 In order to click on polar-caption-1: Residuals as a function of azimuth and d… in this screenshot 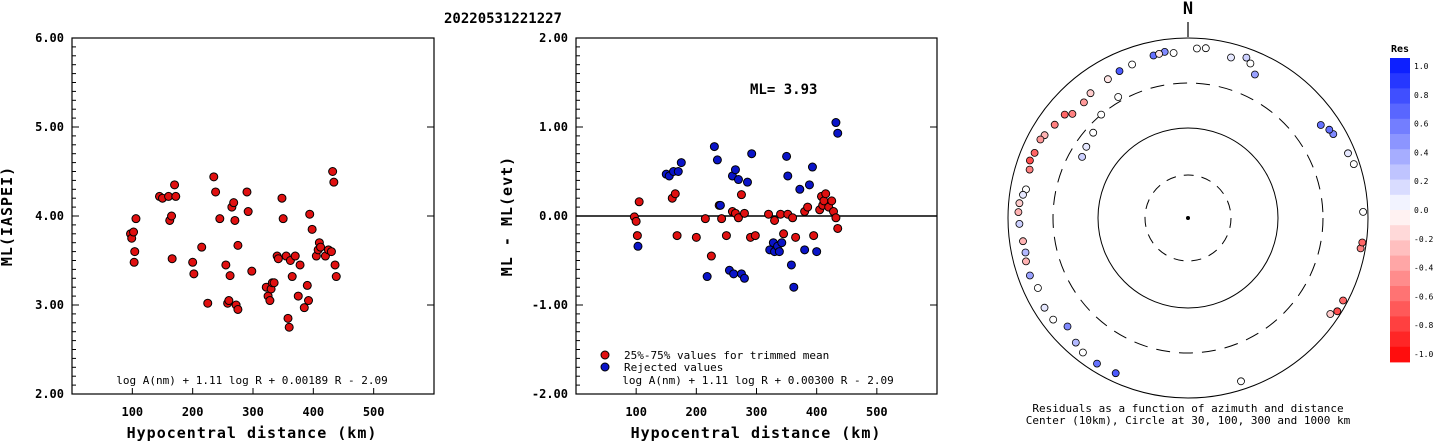, I will do `click(1187, 408)`.